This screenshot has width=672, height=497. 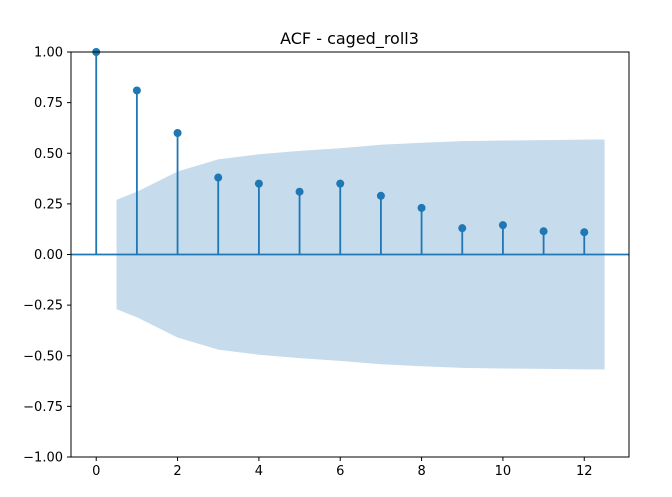 What do you see at coordinates (584, 471) in the screenshot?
I see `x-tick-label: 12` at bounding box center [584, 471].